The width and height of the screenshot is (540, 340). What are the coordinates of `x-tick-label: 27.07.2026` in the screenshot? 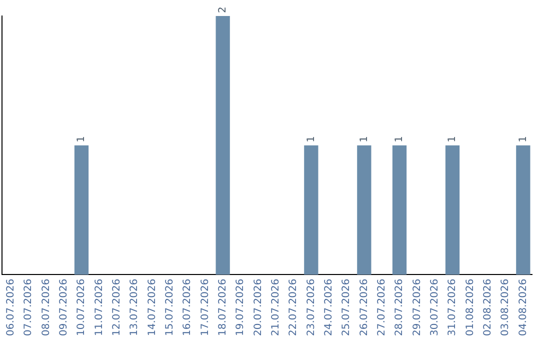 It's located at (382, 307).